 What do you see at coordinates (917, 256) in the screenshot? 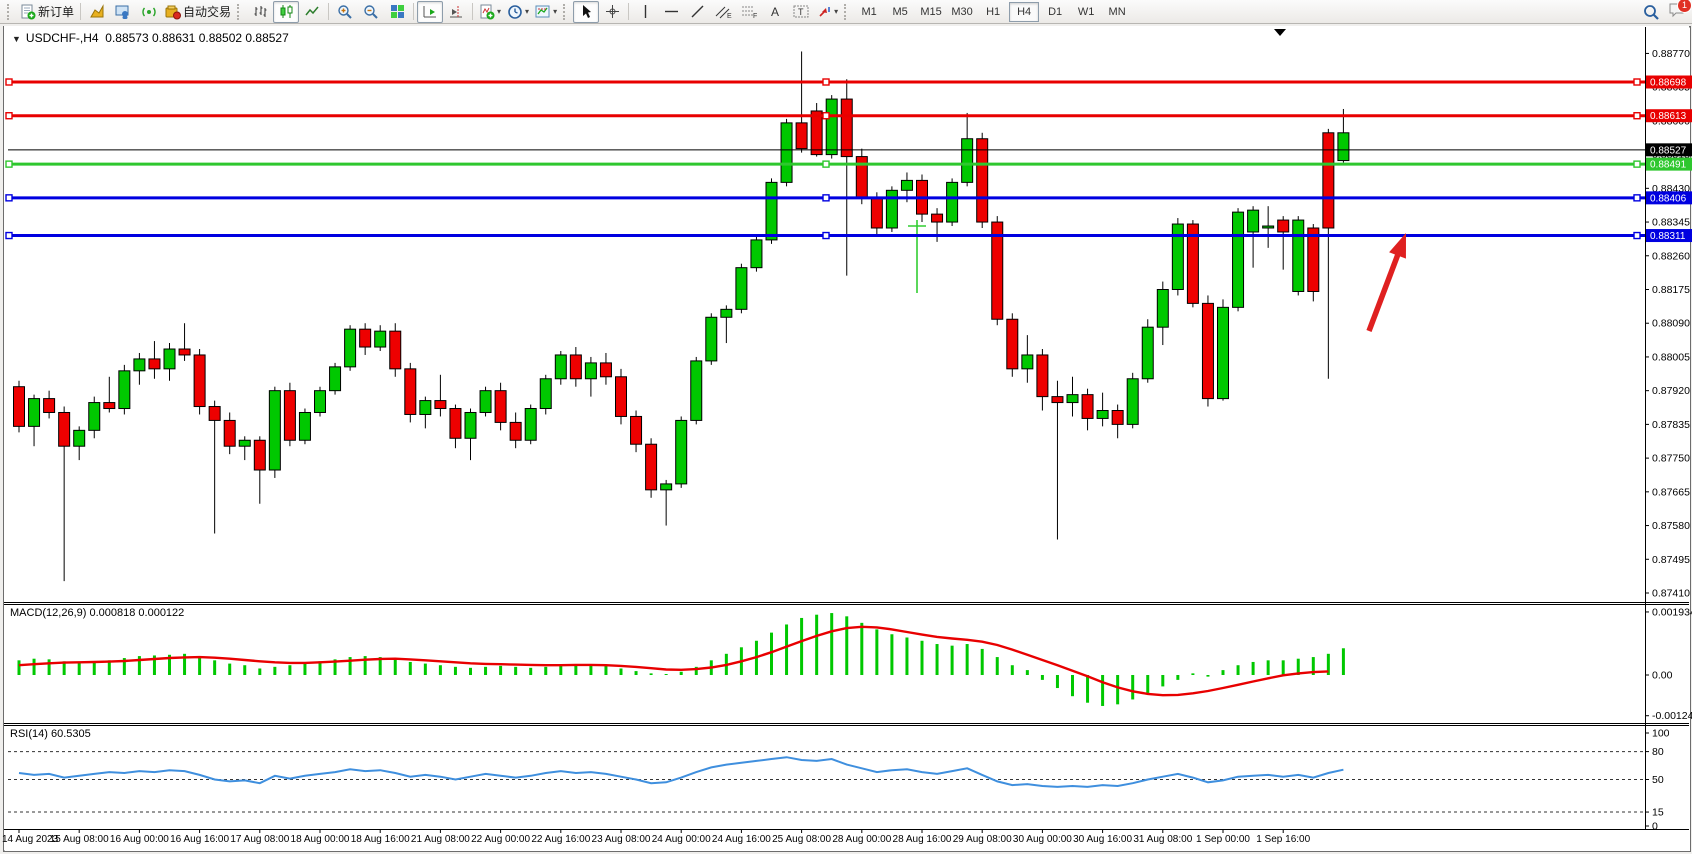
I see `cross-marker-object` at bounding box center [917, 256].